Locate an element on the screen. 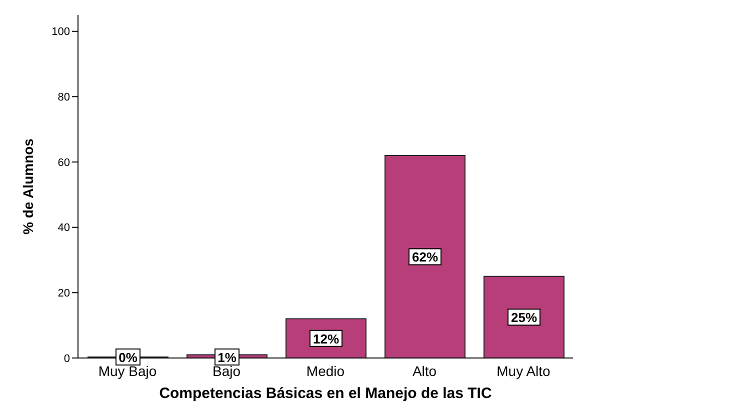 The height and width of the screenshot is (410, 733). y-tick-label: 0 is located at coordinates (67, 358).